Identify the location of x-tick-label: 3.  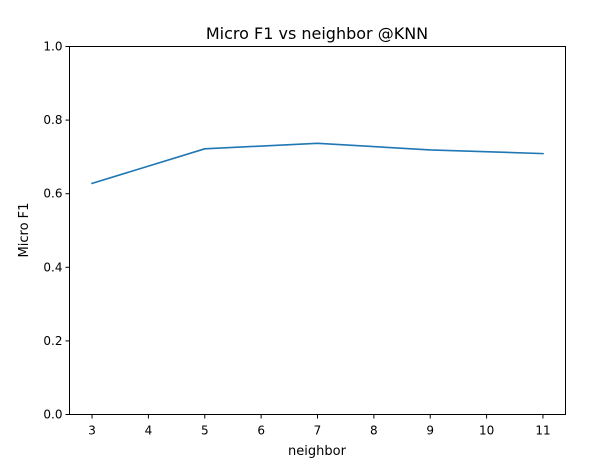
(92, 431).